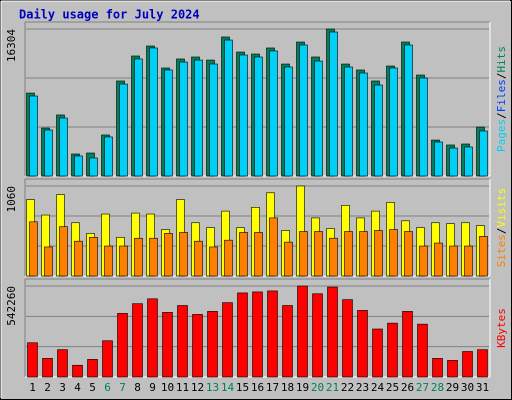 This screenshot has width=512, height=400. I want to click on legend-entry: Files, so click(501, 95).